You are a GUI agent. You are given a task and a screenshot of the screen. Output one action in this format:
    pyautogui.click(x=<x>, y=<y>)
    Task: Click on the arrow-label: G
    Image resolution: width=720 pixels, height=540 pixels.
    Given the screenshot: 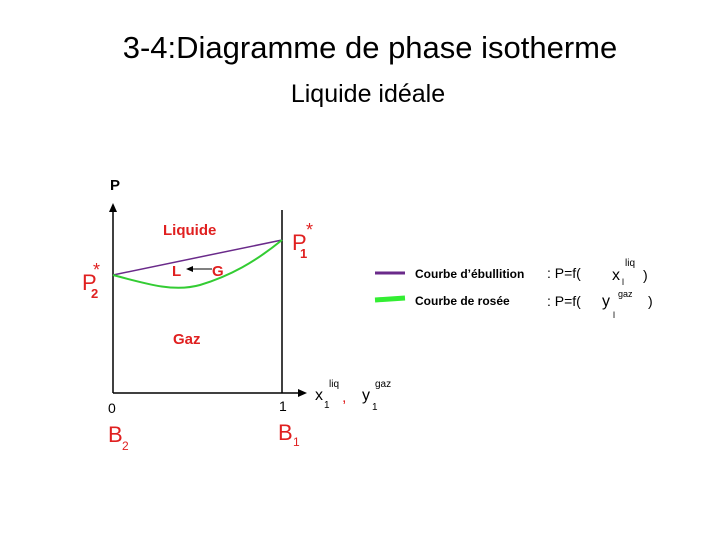 What is the action you would take?
    pyautogui.click(x=218, y=271)
    